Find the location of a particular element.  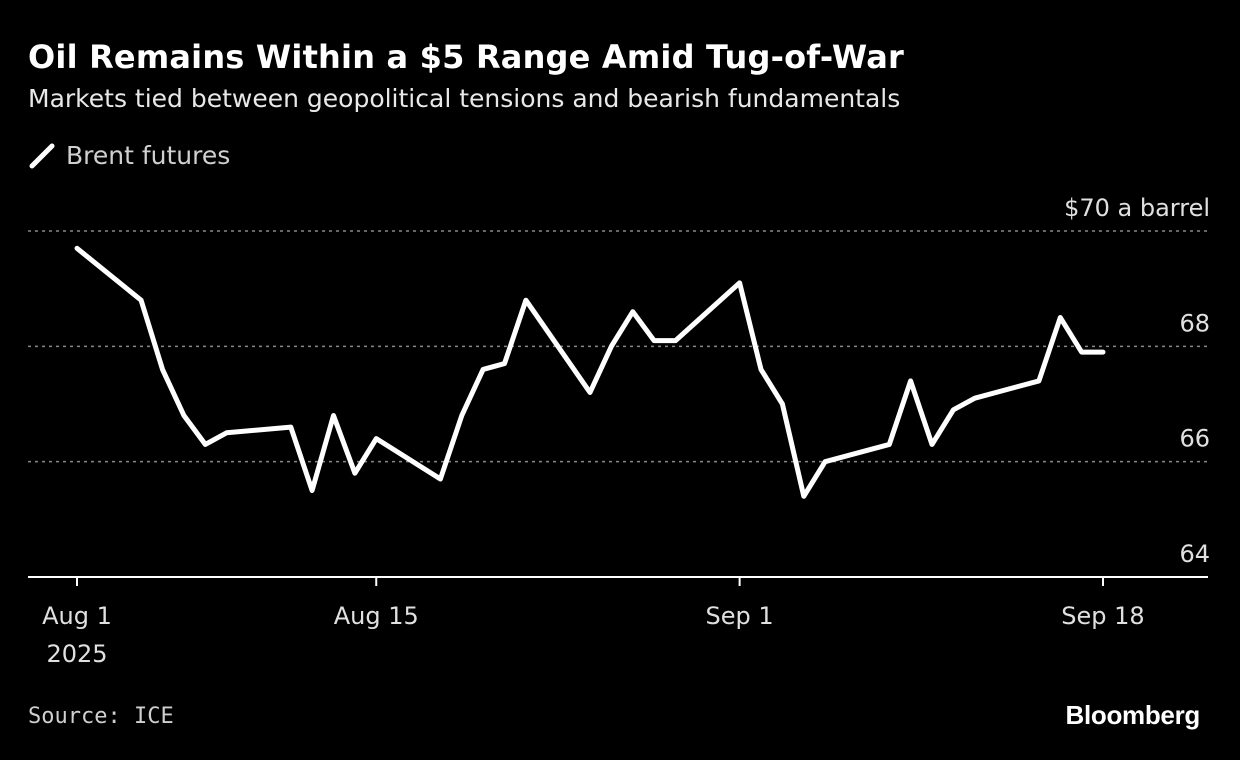

x-tick-label: Sep 18 is located at coordinates (1102, 616).